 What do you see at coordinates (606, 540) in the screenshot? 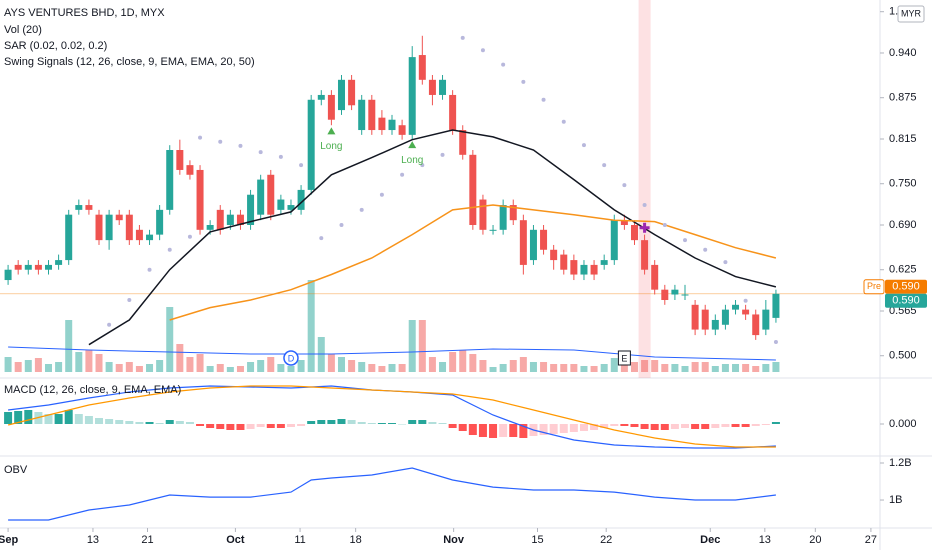
I see `x-tick-label: 22` at bounding box center [606, 540].